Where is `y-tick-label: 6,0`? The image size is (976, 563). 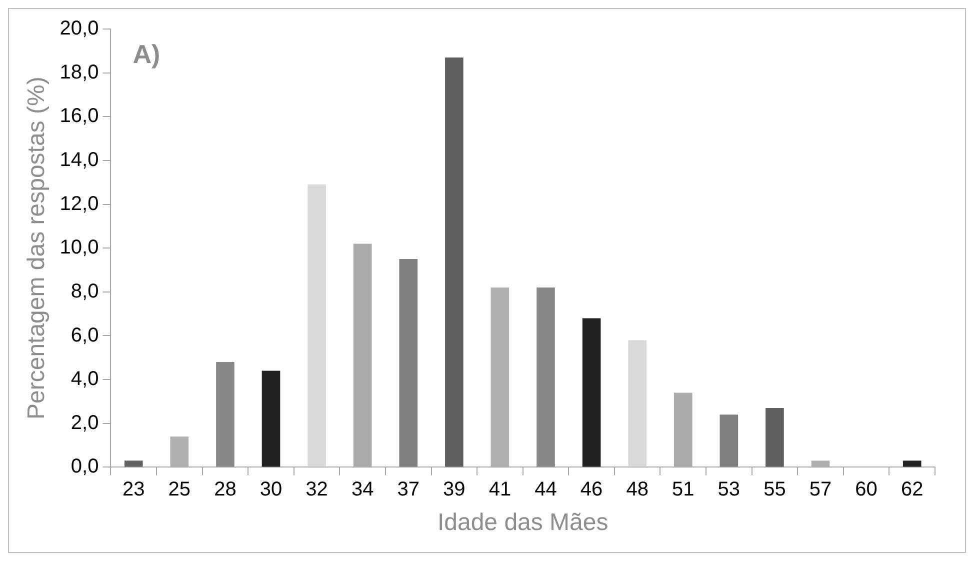 y-tick-label: 6,0 is located at coordinates (84, 335).